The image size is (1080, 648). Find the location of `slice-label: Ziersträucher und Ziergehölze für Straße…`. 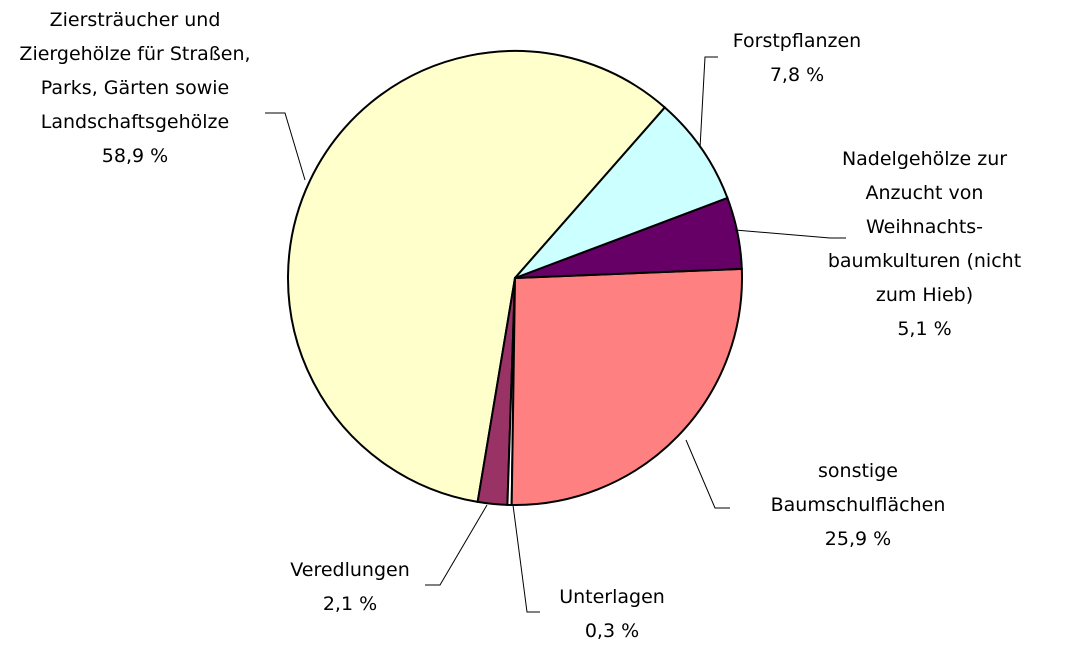

slice-label: Ziersträucher und Ziergehölze für Straße… is located at coordinates (135, 88).